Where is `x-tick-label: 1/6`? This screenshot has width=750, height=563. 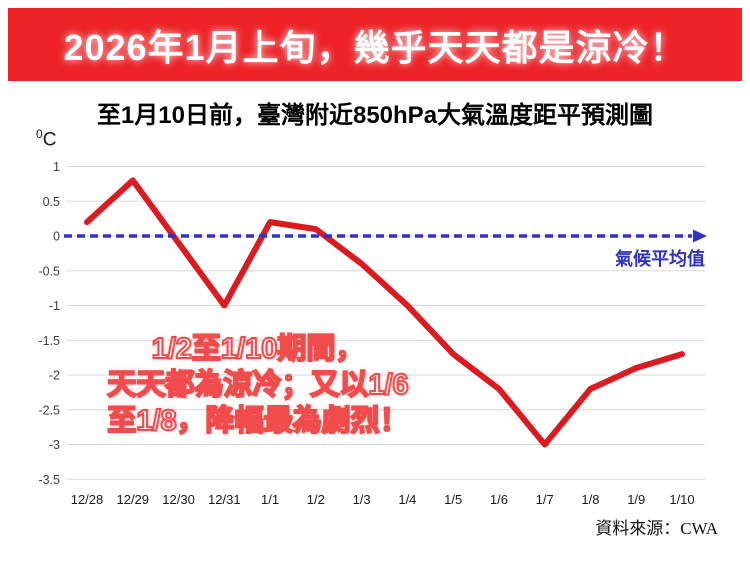 x-tick-label: 1/6 is located at coordinates (499, 499).